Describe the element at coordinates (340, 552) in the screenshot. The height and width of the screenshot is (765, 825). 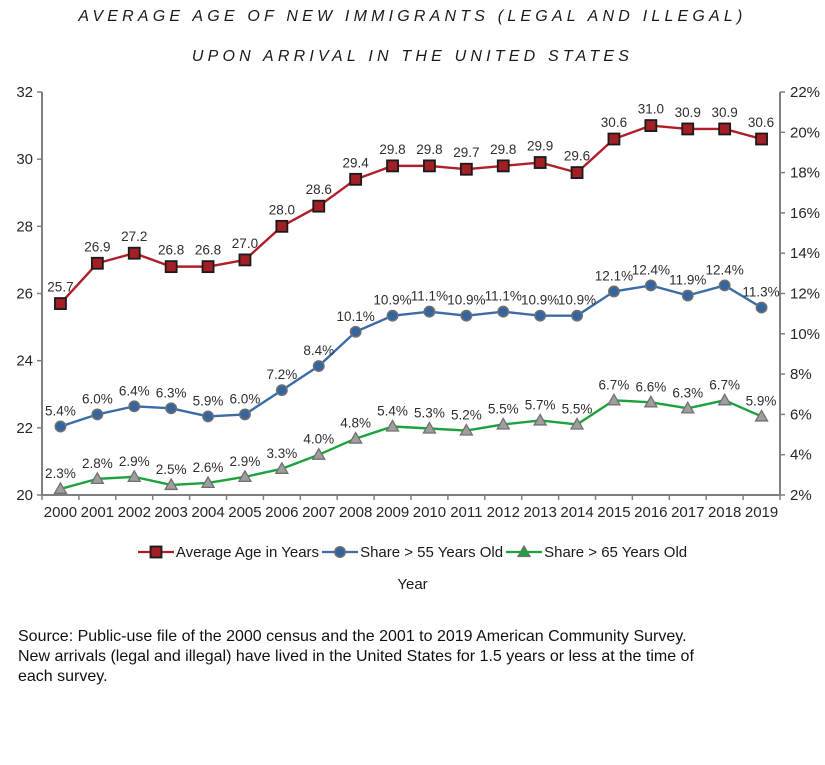
I see `legend-marker-circle-icon` at that location.